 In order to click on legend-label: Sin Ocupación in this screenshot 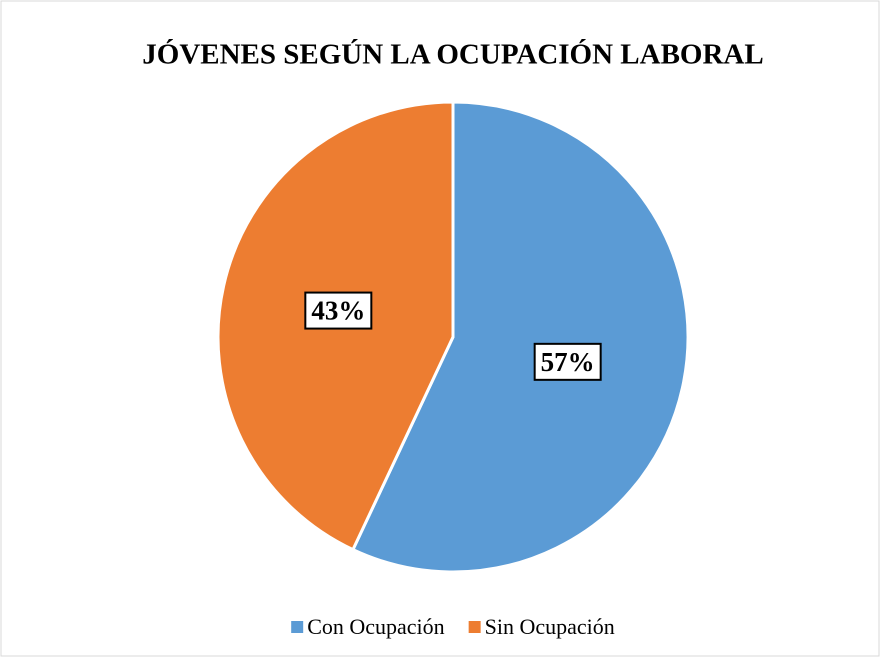, I will do `click(550, 626)`.